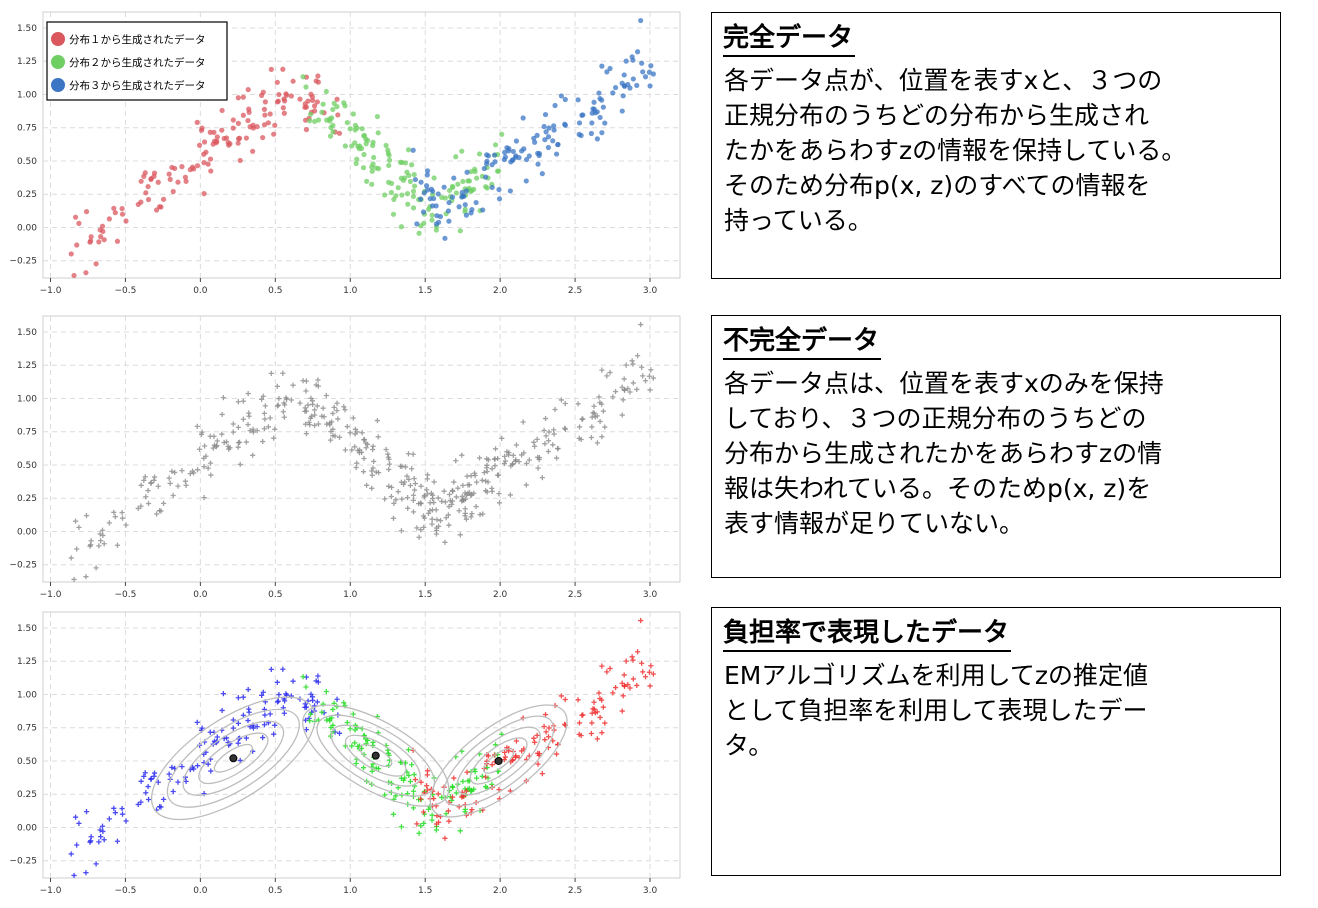 The height and width of the screenshot is (908, 1318). I want to click on x-tick-label: 0.0, so click(200, 891).